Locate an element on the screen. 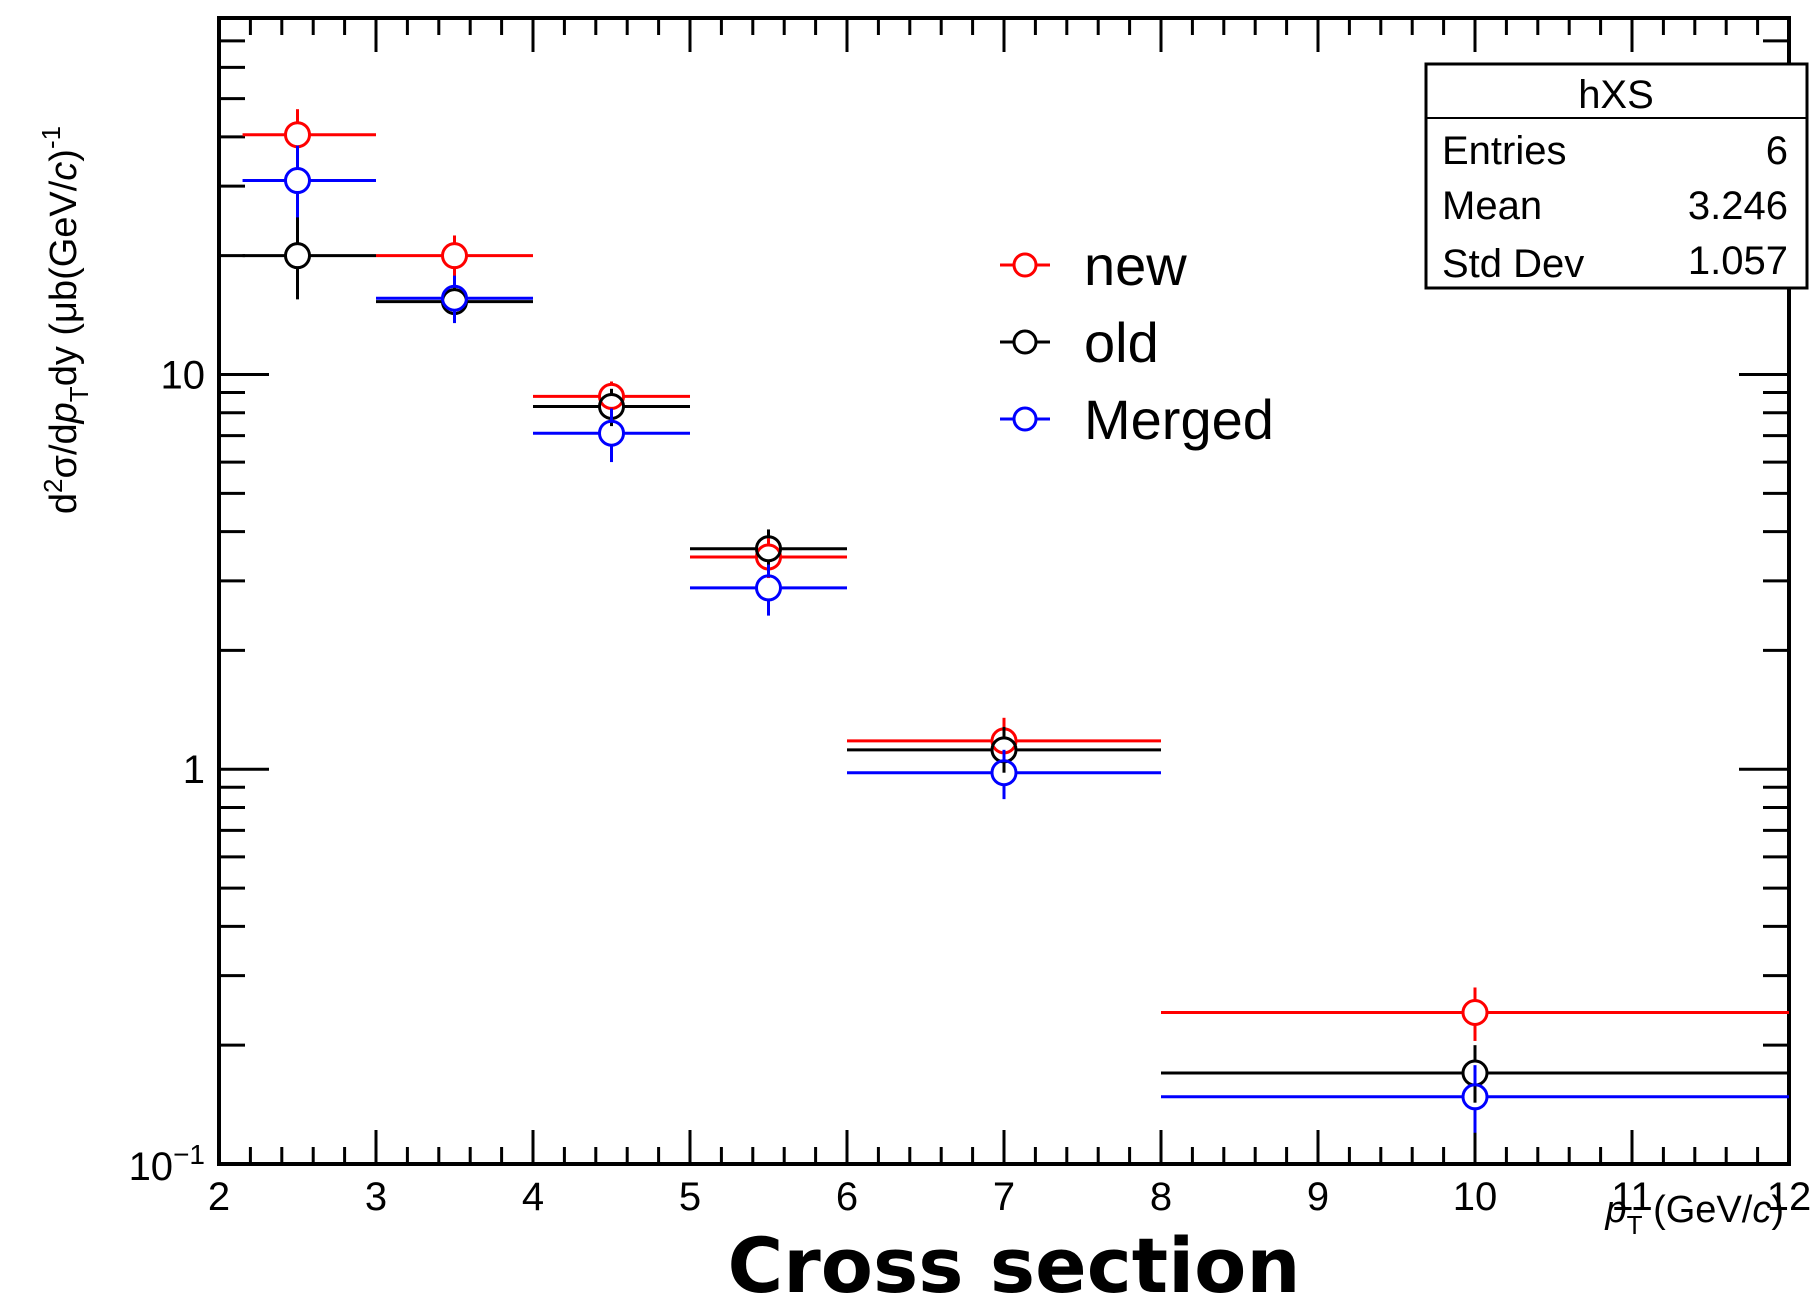  legend-label: old is located at coordinates (1121, 342).